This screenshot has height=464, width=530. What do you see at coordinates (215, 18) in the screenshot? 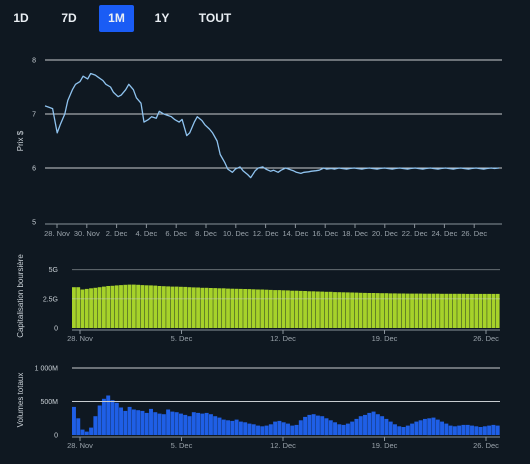
I see `range-all-button: TOUT` at bounding box center [215, 18].